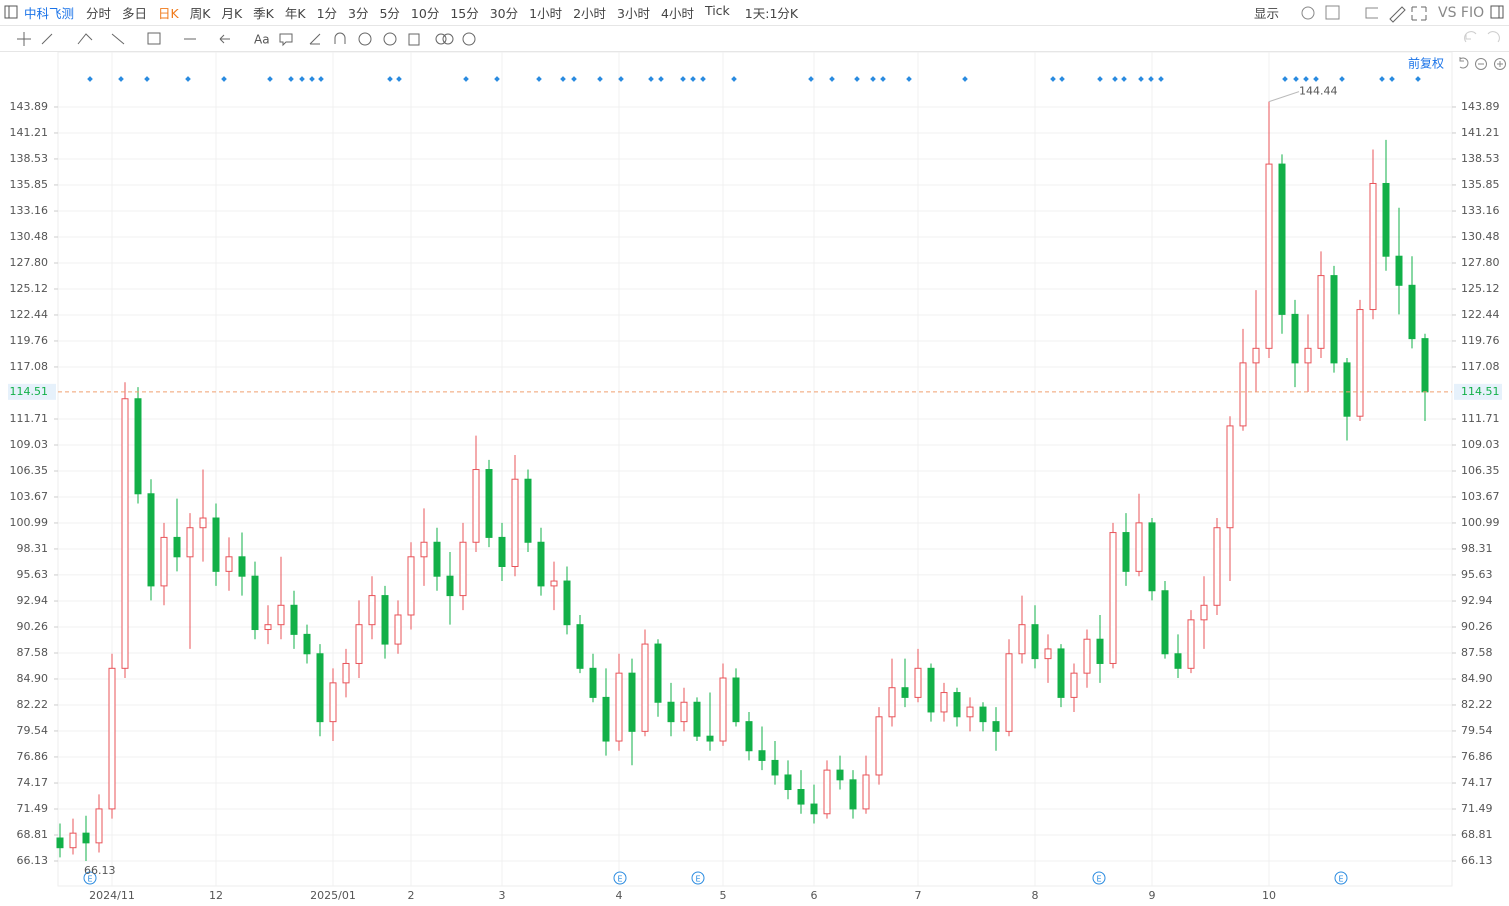  What do you see at coordinates (1477, 834) in the screenshot?
I see `y-tick-label-right: 68.81` at bounding box center [1477, 834].